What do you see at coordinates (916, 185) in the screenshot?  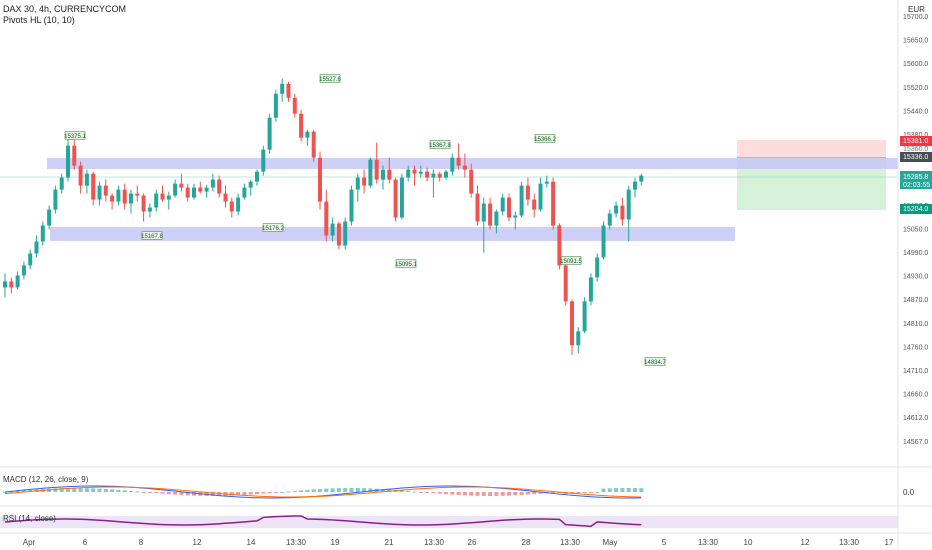 I see `countdown-tag: 02:03:55` at bounding box center [916, 185].